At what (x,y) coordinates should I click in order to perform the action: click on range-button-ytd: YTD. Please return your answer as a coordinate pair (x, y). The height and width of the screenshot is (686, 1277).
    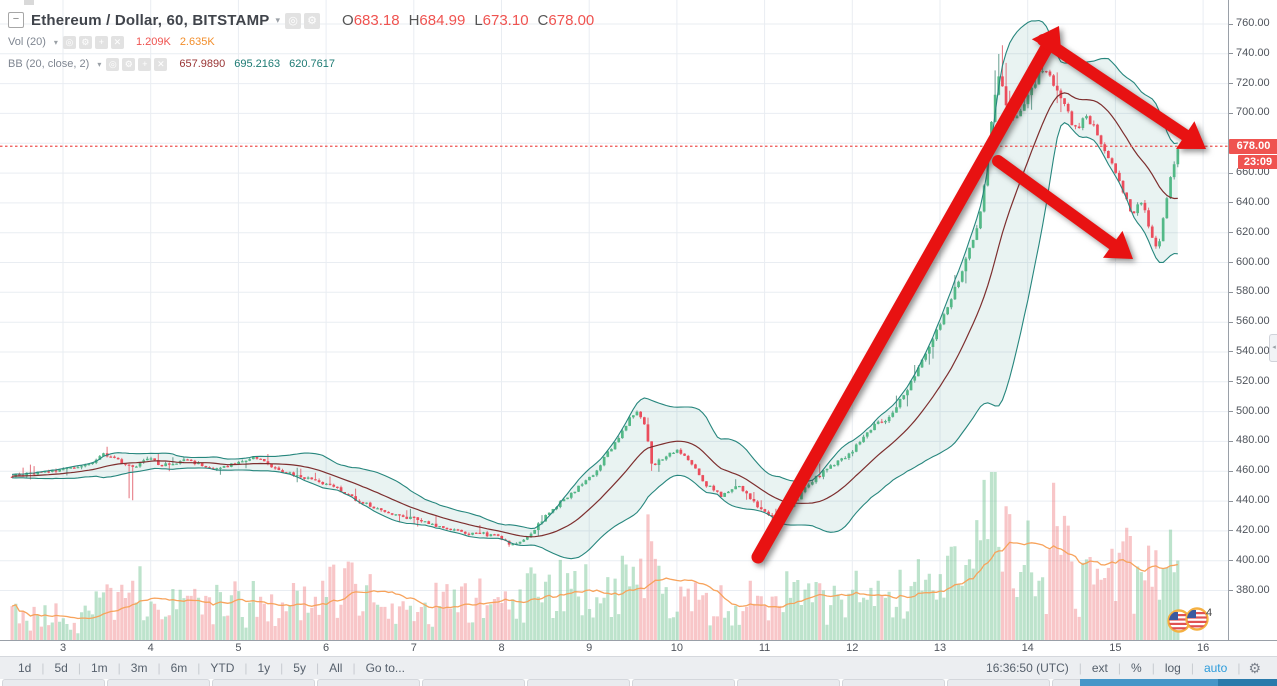
    Looking at the image, I should click on (222, 668).